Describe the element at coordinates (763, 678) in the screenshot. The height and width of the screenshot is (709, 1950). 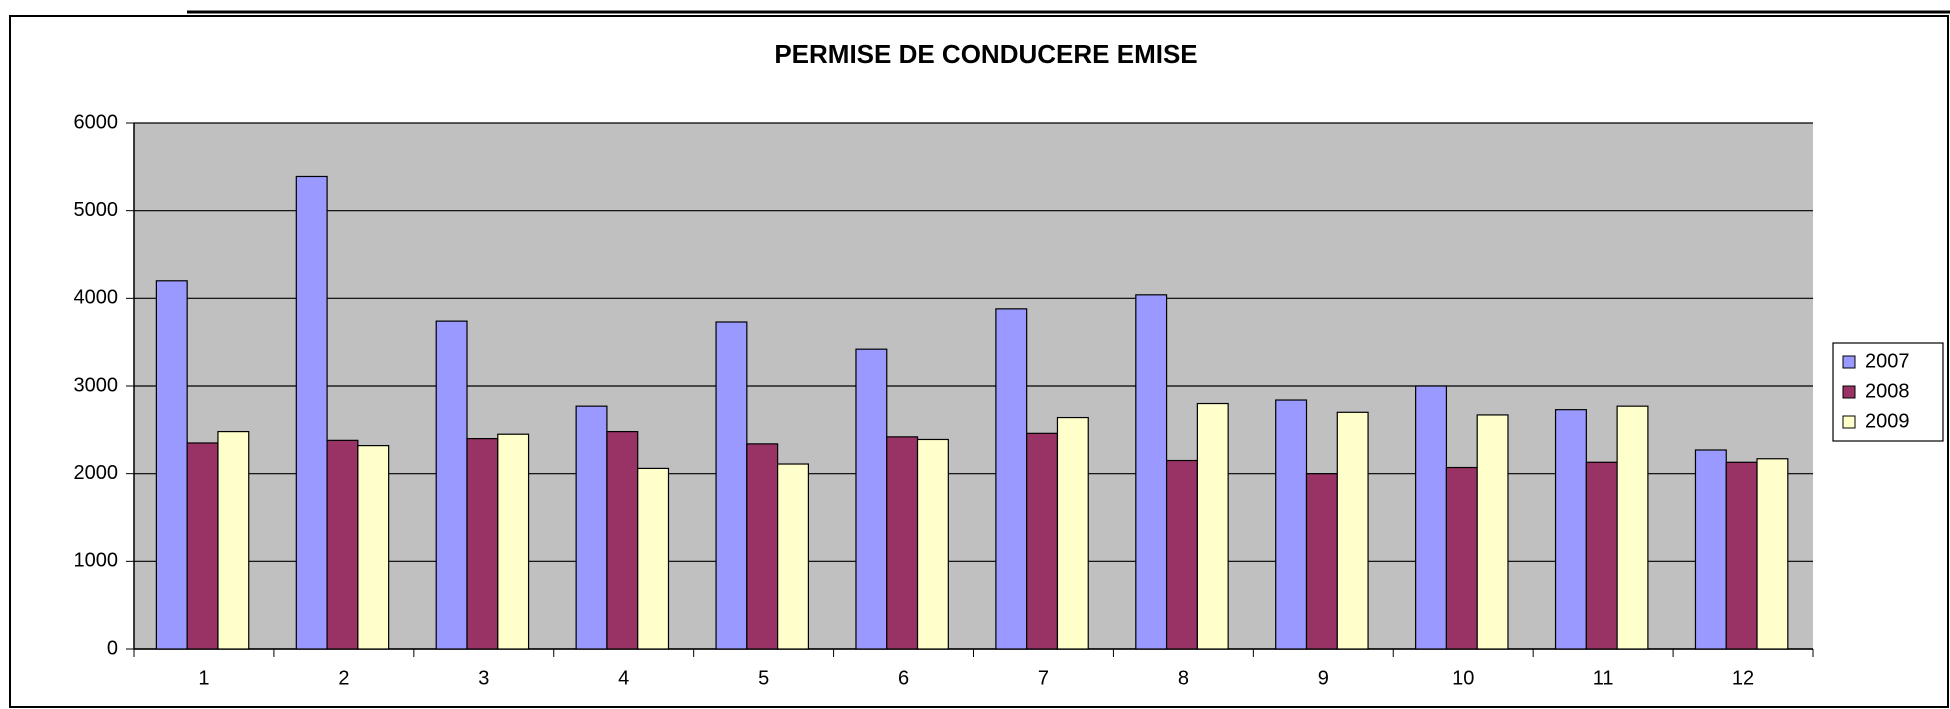
I see `x-tick-label: 5` at that location.